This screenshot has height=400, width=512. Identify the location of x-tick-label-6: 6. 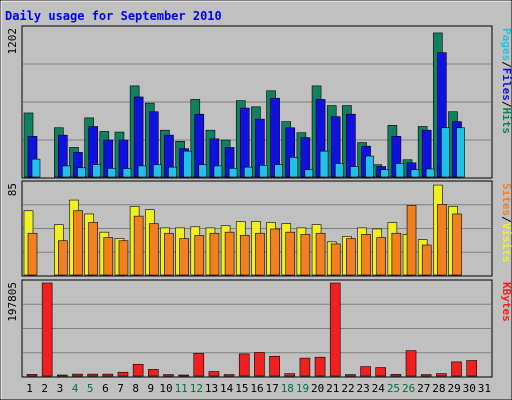
(105, 388).